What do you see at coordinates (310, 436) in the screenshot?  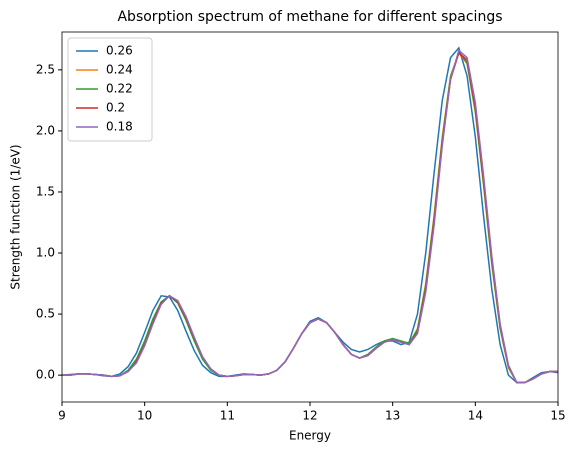 I see `x-axis-label: Energy` at bounding box center [310, 436].